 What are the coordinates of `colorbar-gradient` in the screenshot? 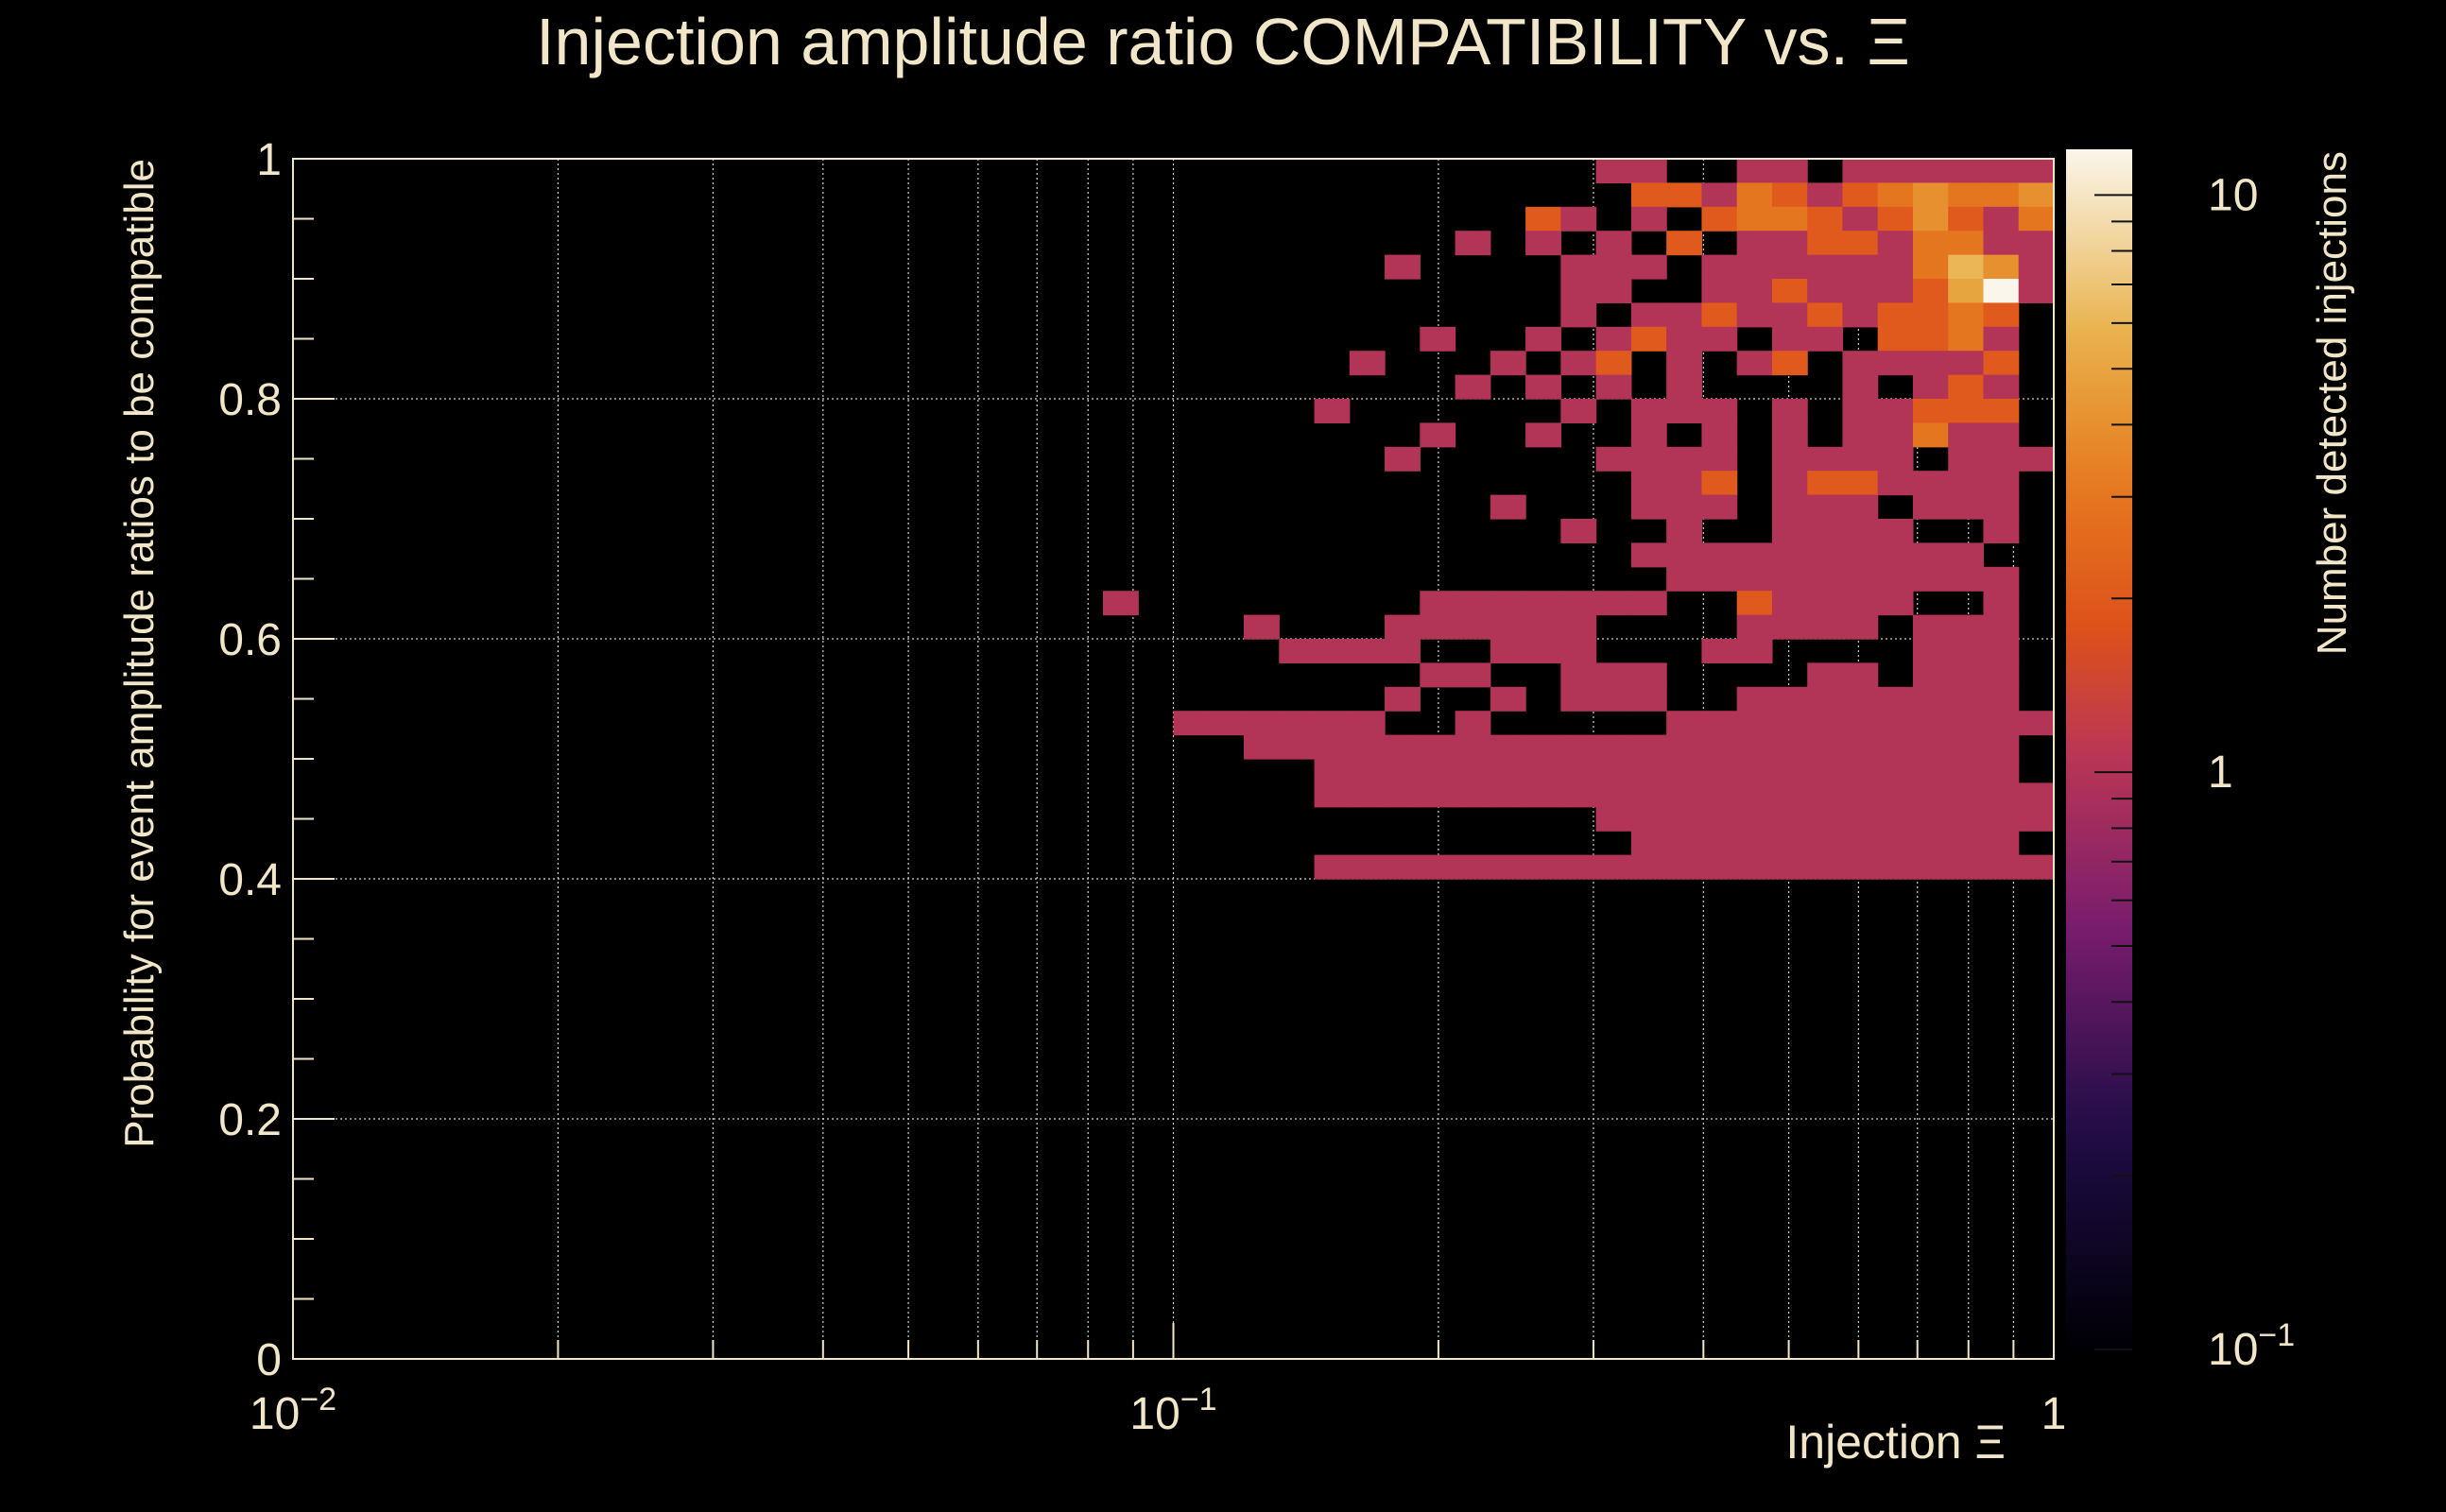 It's located at (2099, 749).